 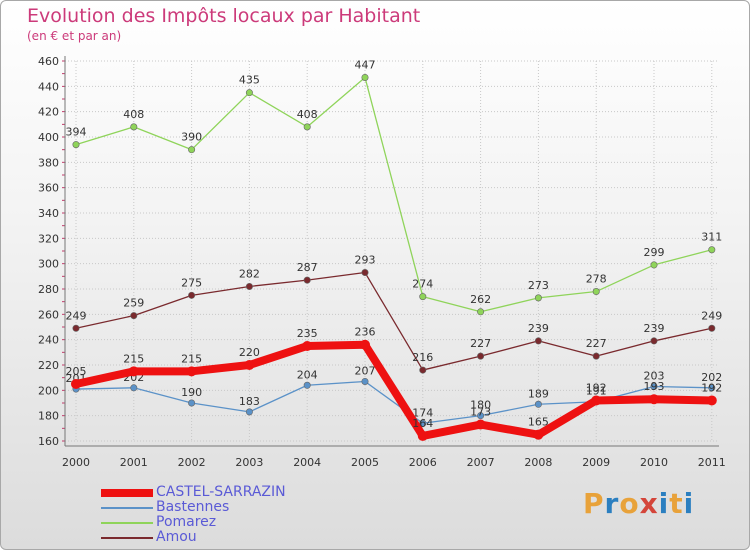 What do you see at coordinates (249, 273) in the screenshot?
I see `data-label: 282` at bounding box center [249, 273].